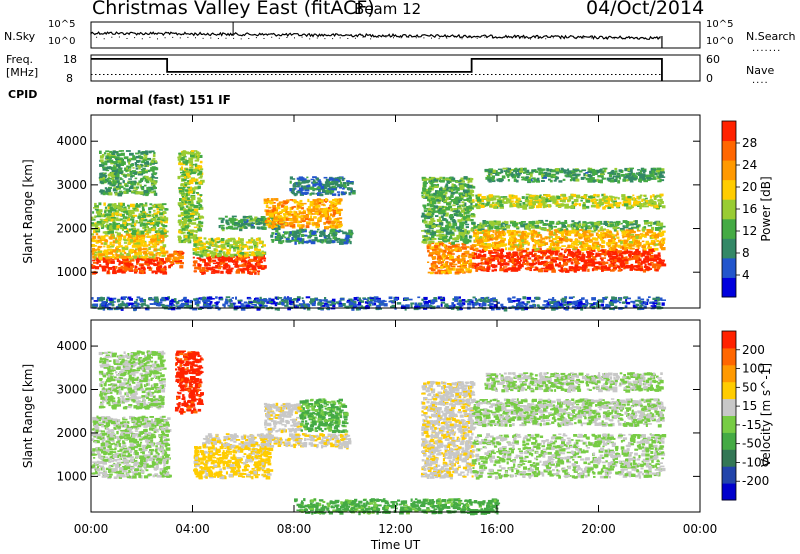 The image size is (800, 554). Describe the element at coordinates (749, 231) in the screenshot. I see `colorbar-tick-label: 12` at that location.